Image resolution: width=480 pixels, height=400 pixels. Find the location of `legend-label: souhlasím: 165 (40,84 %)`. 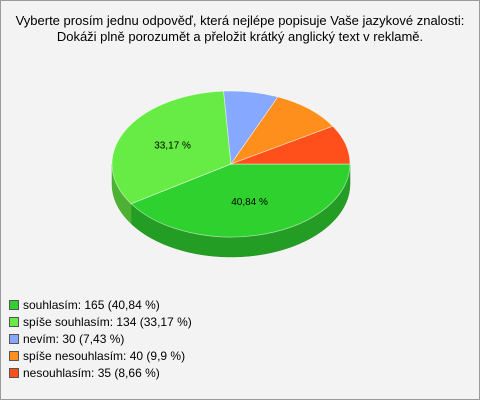

legend-label: souhlasím: 165 (40,84 %) is located at coordinates (91, 305).